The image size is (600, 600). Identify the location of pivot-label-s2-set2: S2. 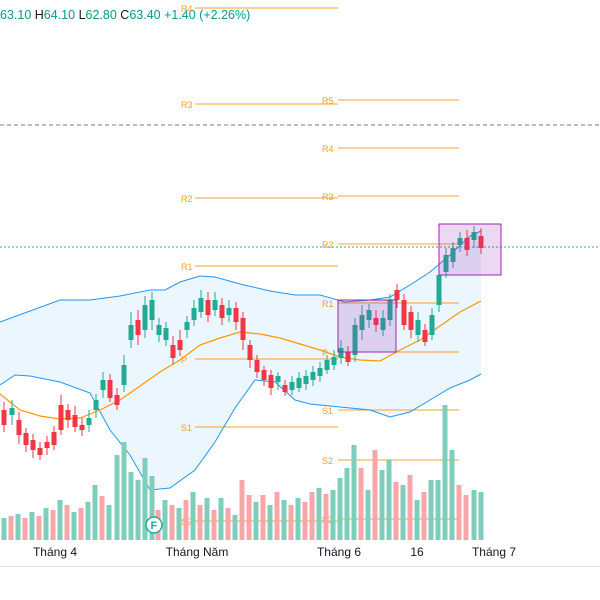
(327, 461).